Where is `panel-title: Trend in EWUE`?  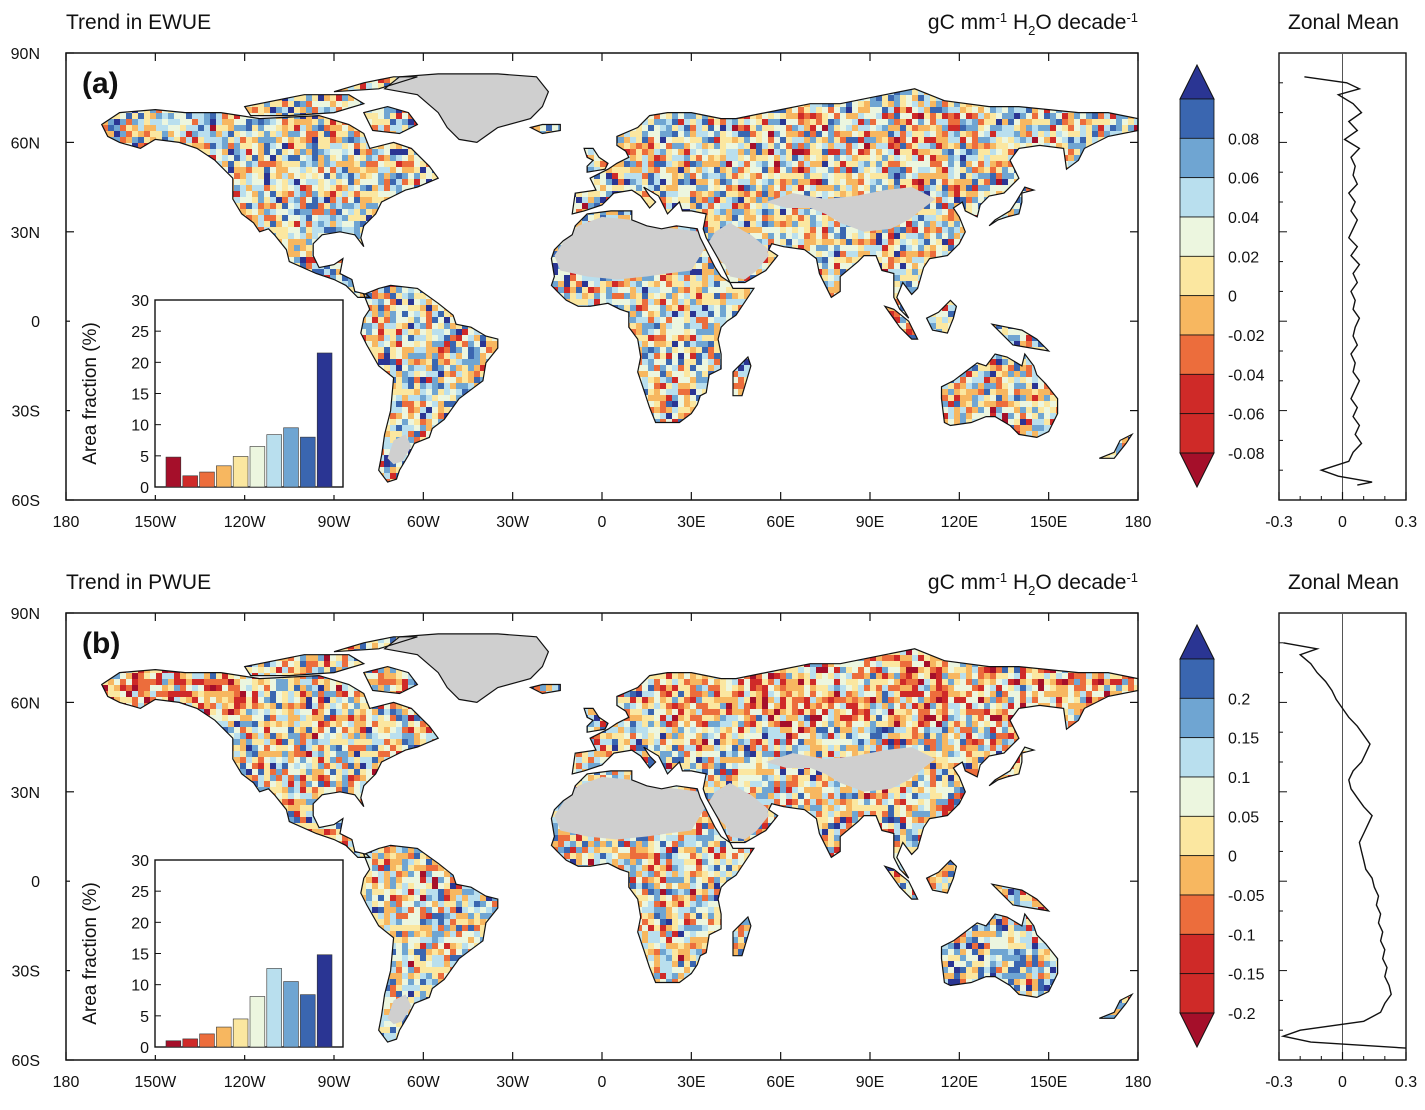 panel-title: Trend in EWUE is located at coordinates (138, 22).